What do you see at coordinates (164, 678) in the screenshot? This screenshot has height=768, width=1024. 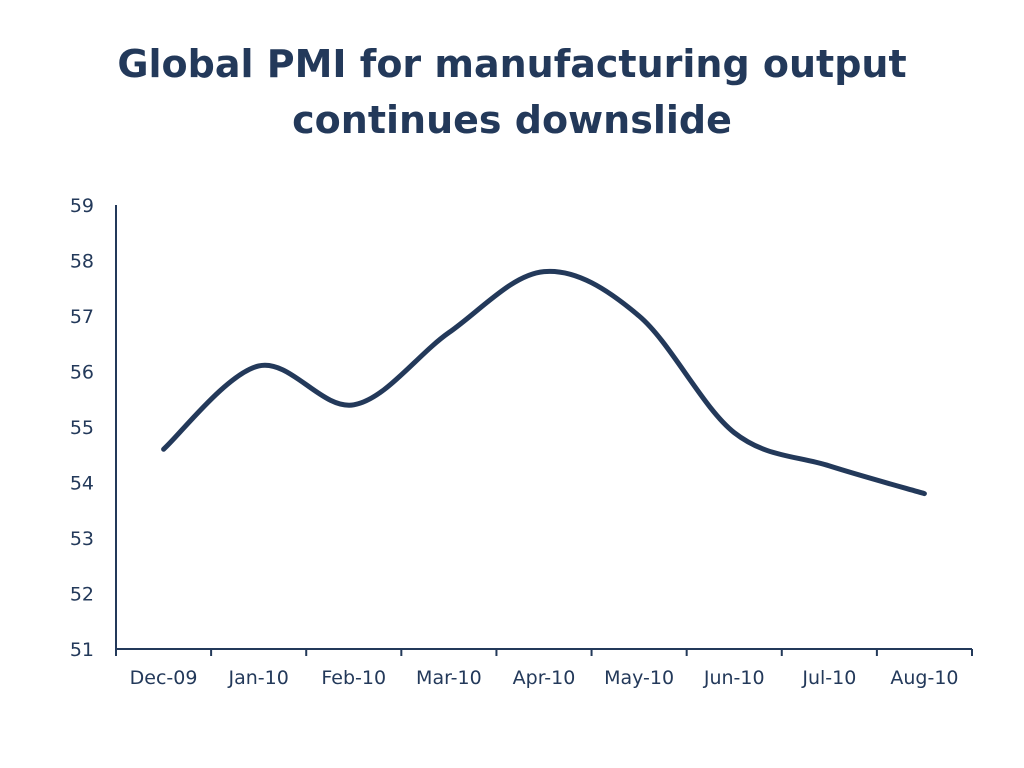 I see `x-tick-label: Dec-09` at bounding box center [164, 678].